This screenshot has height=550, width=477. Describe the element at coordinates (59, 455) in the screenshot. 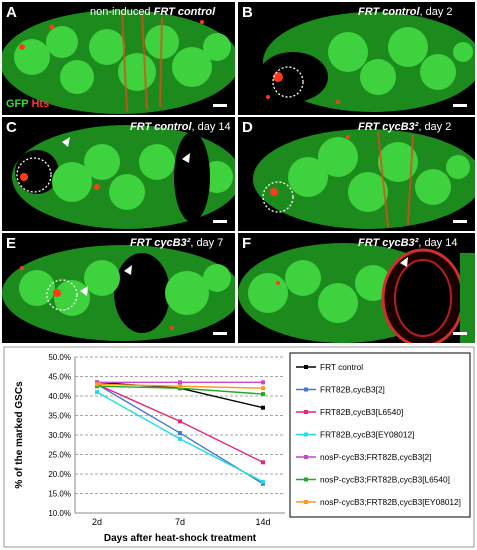

I see `y-tick-label: 25.0%` at that location.